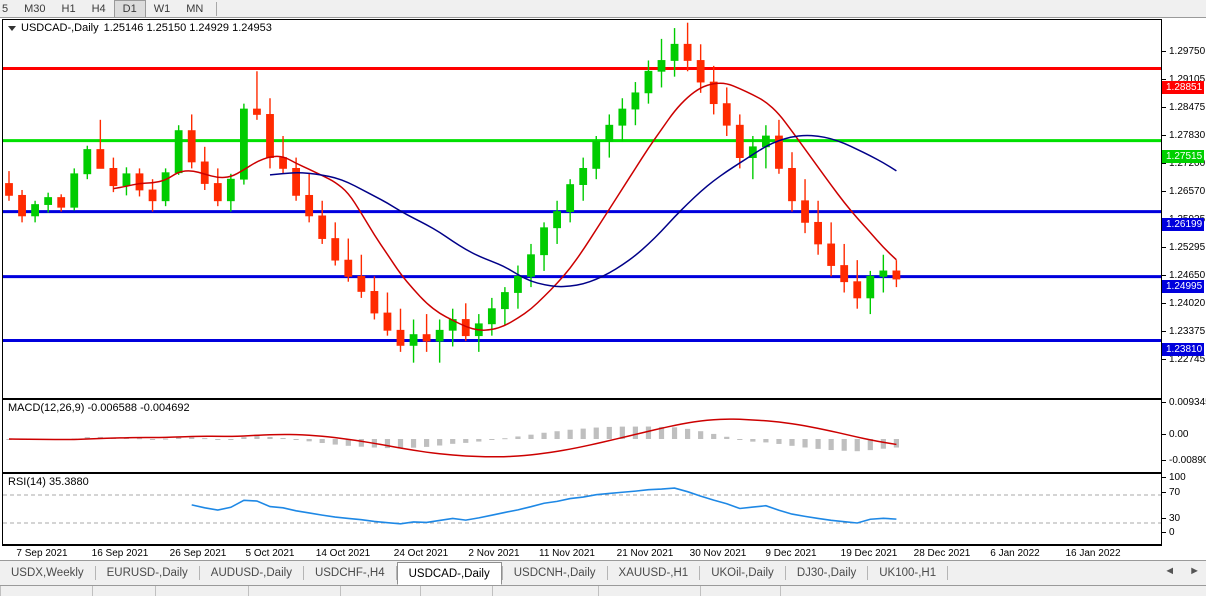 The image size is (1206, 596). Describe the element at coordinates (449, 573) in the screenshot. I see `chart-tab-usdcad-daily: USDCAD-,Daily` at that location.